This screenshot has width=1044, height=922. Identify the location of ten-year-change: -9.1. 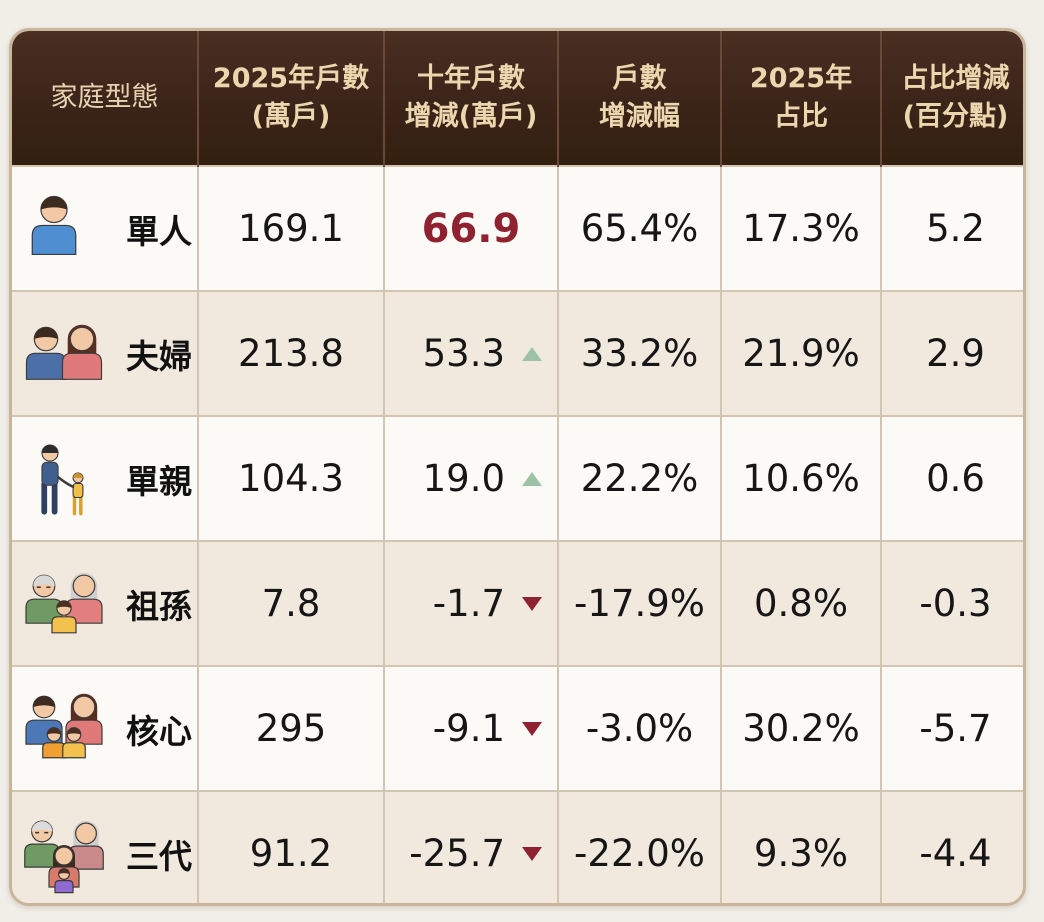
(471, 728).